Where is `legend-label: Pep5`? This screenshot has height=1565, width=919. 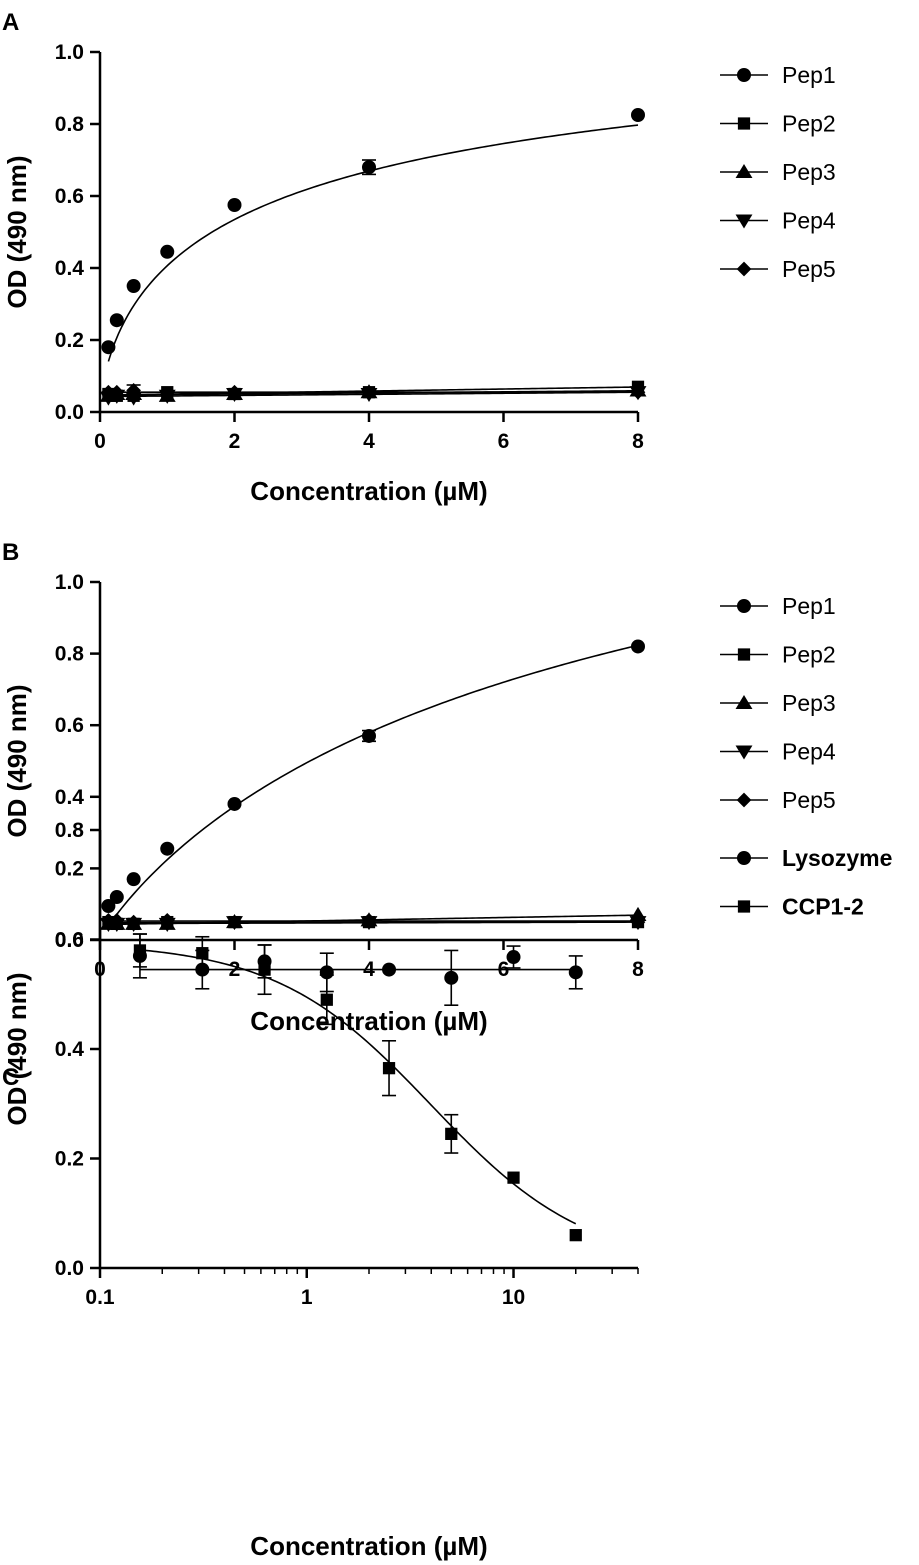
legend-label: Pep5 is located at coordinates (809, 269).